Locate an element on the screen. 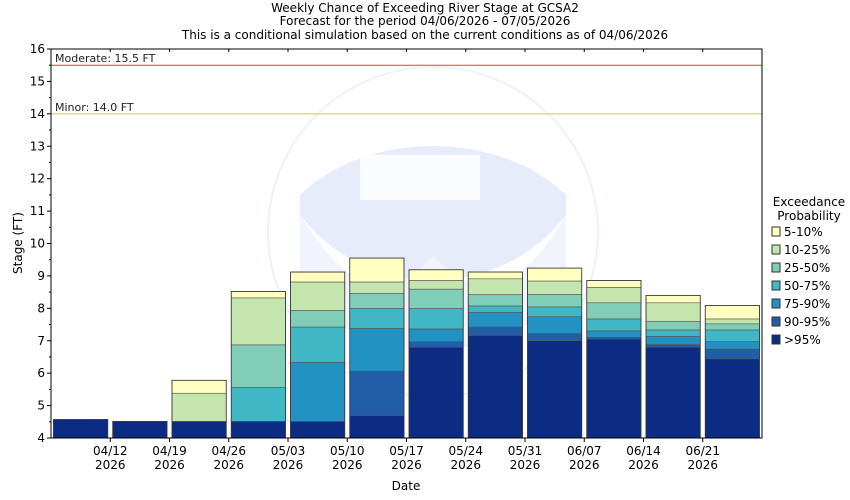 The width and height of the screenshot is (850, 500). legend-label: 50-75% is located at coordinates (807, 286).